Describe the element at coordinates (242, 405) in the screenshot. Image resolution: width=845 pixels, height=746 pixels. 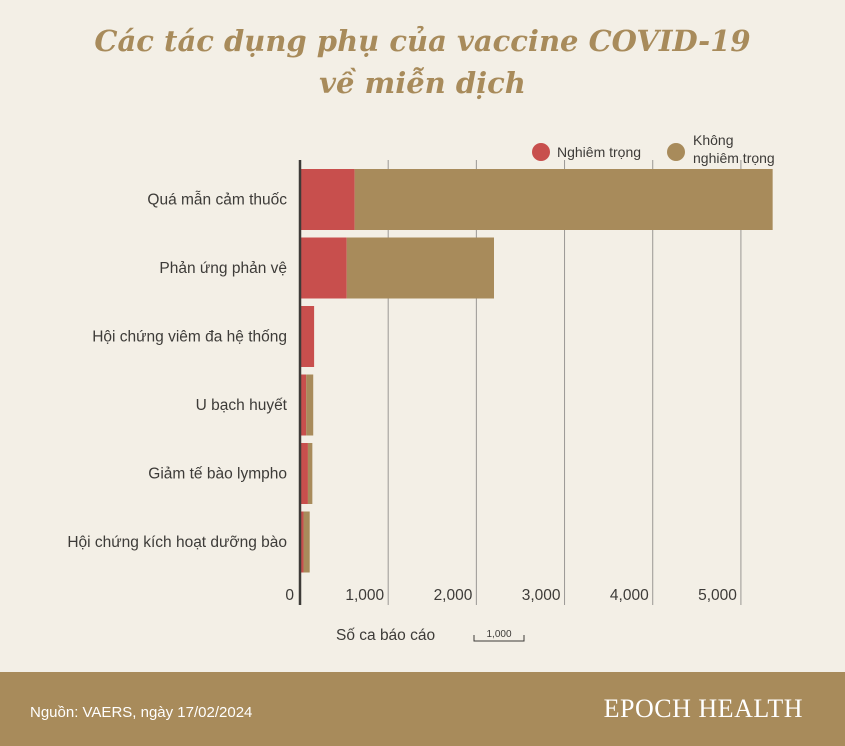
I see `category-label: U bạch huyết` at that location.